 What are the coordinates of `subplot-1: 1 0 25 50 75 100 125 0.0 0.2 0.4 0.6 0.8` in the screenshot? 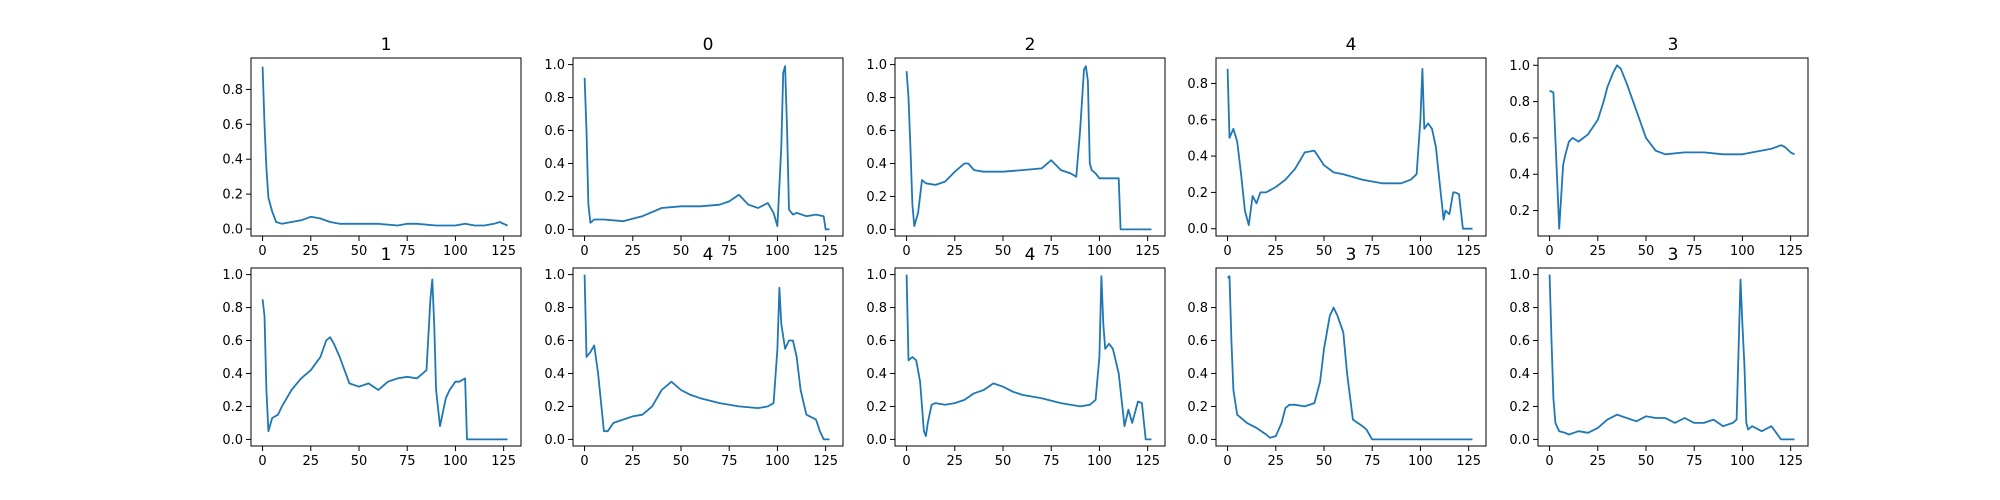 It's located at (372, 147).